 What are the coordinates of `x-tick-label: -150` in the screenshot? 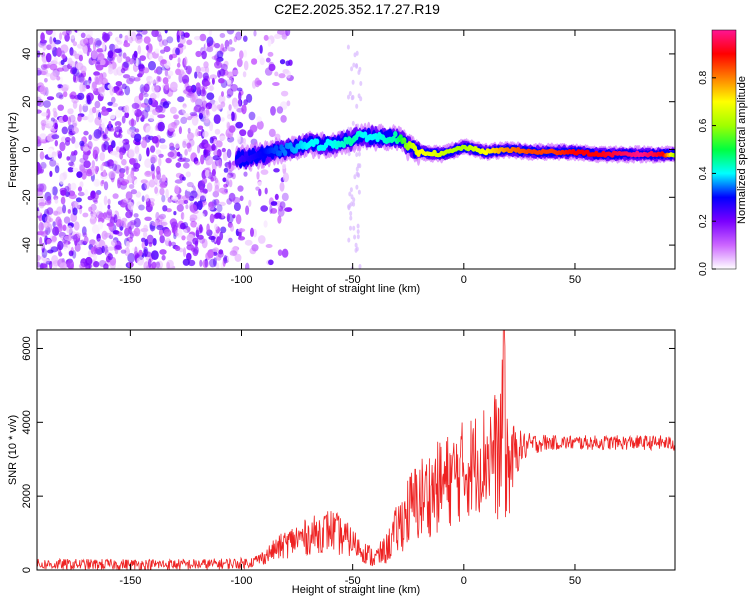 It's located at (130, 280).